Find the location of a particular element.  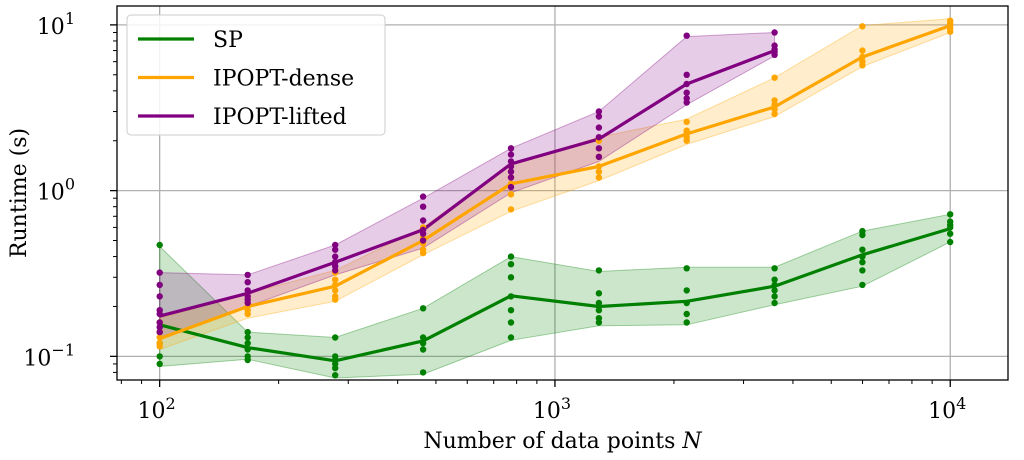

legend-label-sp: SP is located at coordinates (228, 40).